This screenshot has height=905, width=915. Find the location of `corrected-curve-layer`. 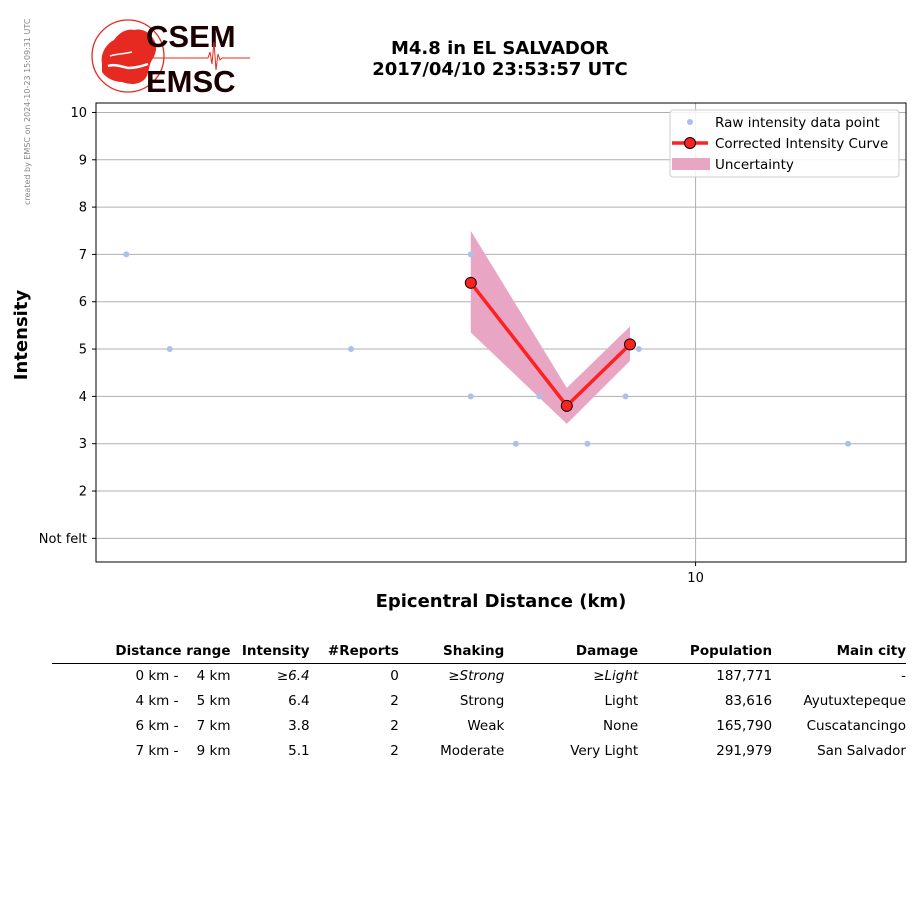

corrected-curve-layer is located at coordinates (550, 344).